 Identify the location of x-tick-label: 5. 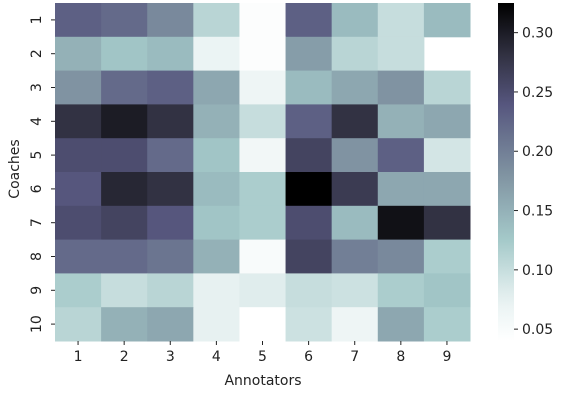
(262, 357).